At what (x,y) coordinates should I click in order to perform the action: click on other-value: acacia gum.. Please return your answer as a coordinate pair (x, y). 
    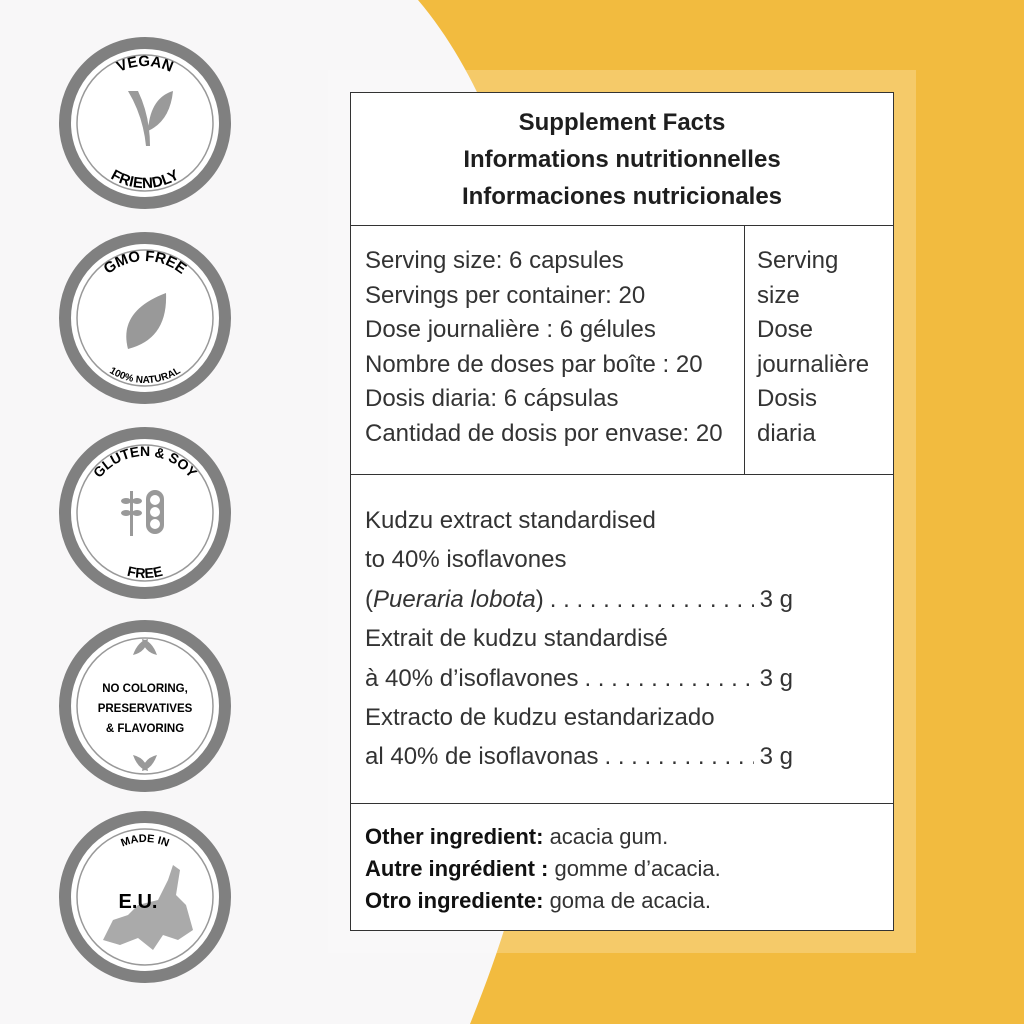
    Looking at the image, I should click on (606, 836).